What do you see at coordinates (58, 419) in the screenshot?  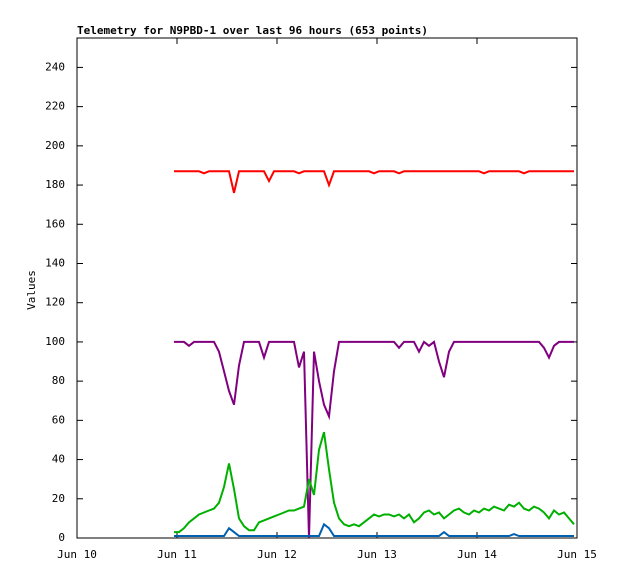 I see `y-tick-label: 60` at bounding box center [58, 419].